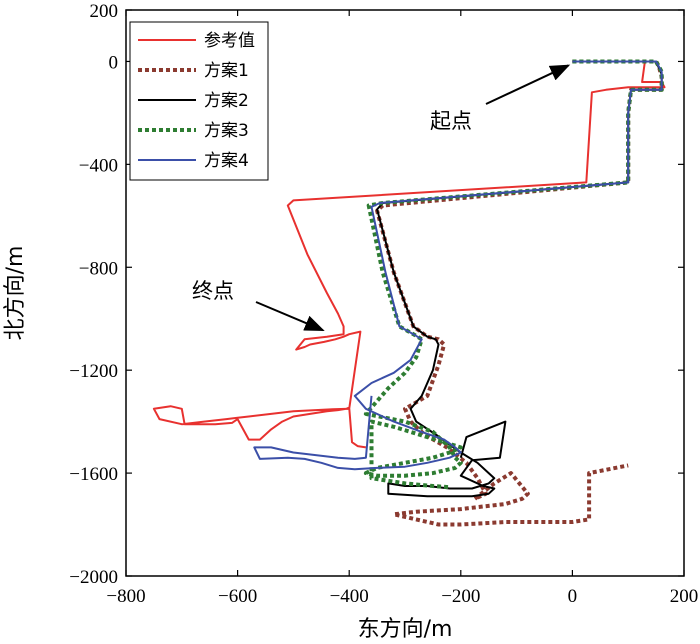 Image resolution: width=700 pixels, height=644 pixels. Describe the element at coordinates (684, 596) in the screenshot. I see `x-tick-label: 200` at that location.